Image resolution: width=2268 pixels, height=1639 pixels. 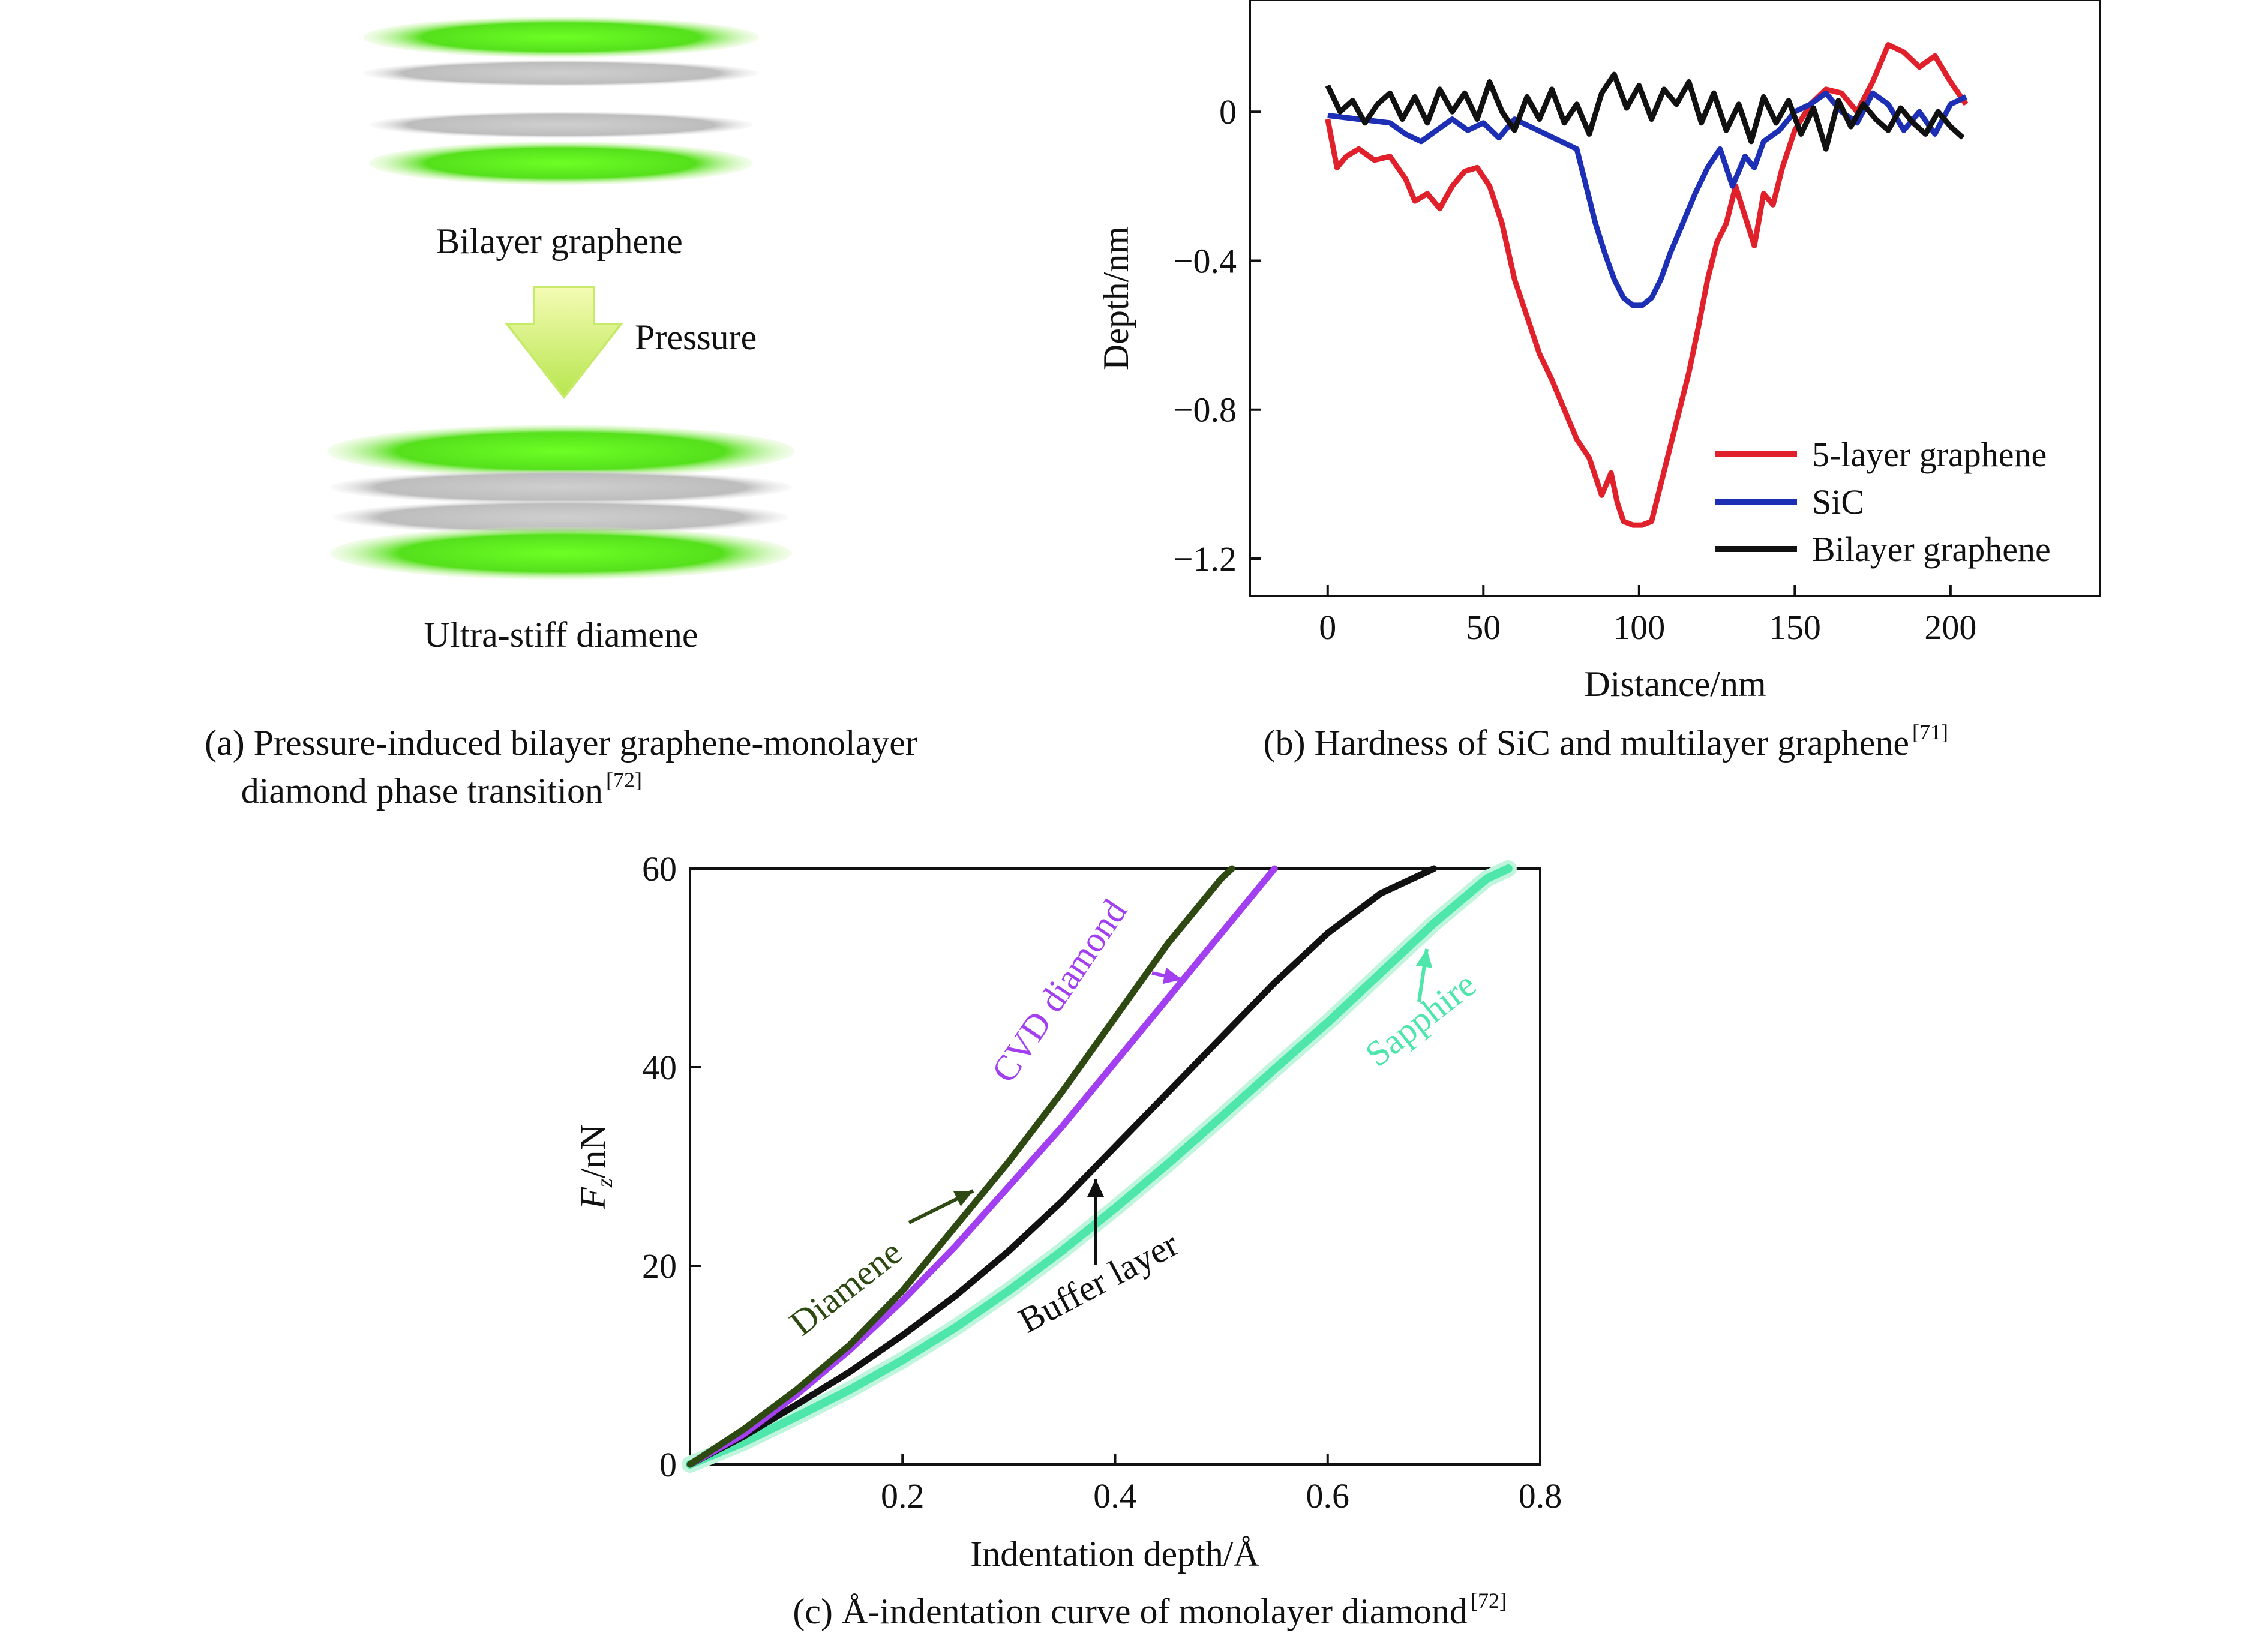 I want to click on bilayer-graphene-structure, so click(x=561, y=101).